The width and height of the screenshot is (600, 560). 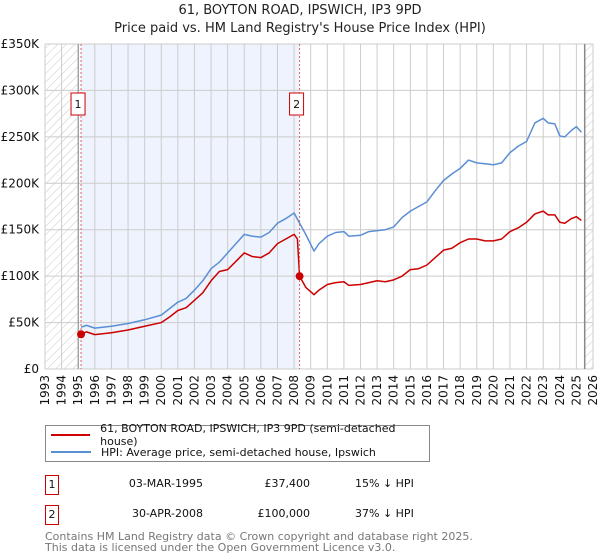 What do you see at coordinates (493, 390) in the screenshot?
I see `x-tick-label: 2020` at bounding box center [493, 390].